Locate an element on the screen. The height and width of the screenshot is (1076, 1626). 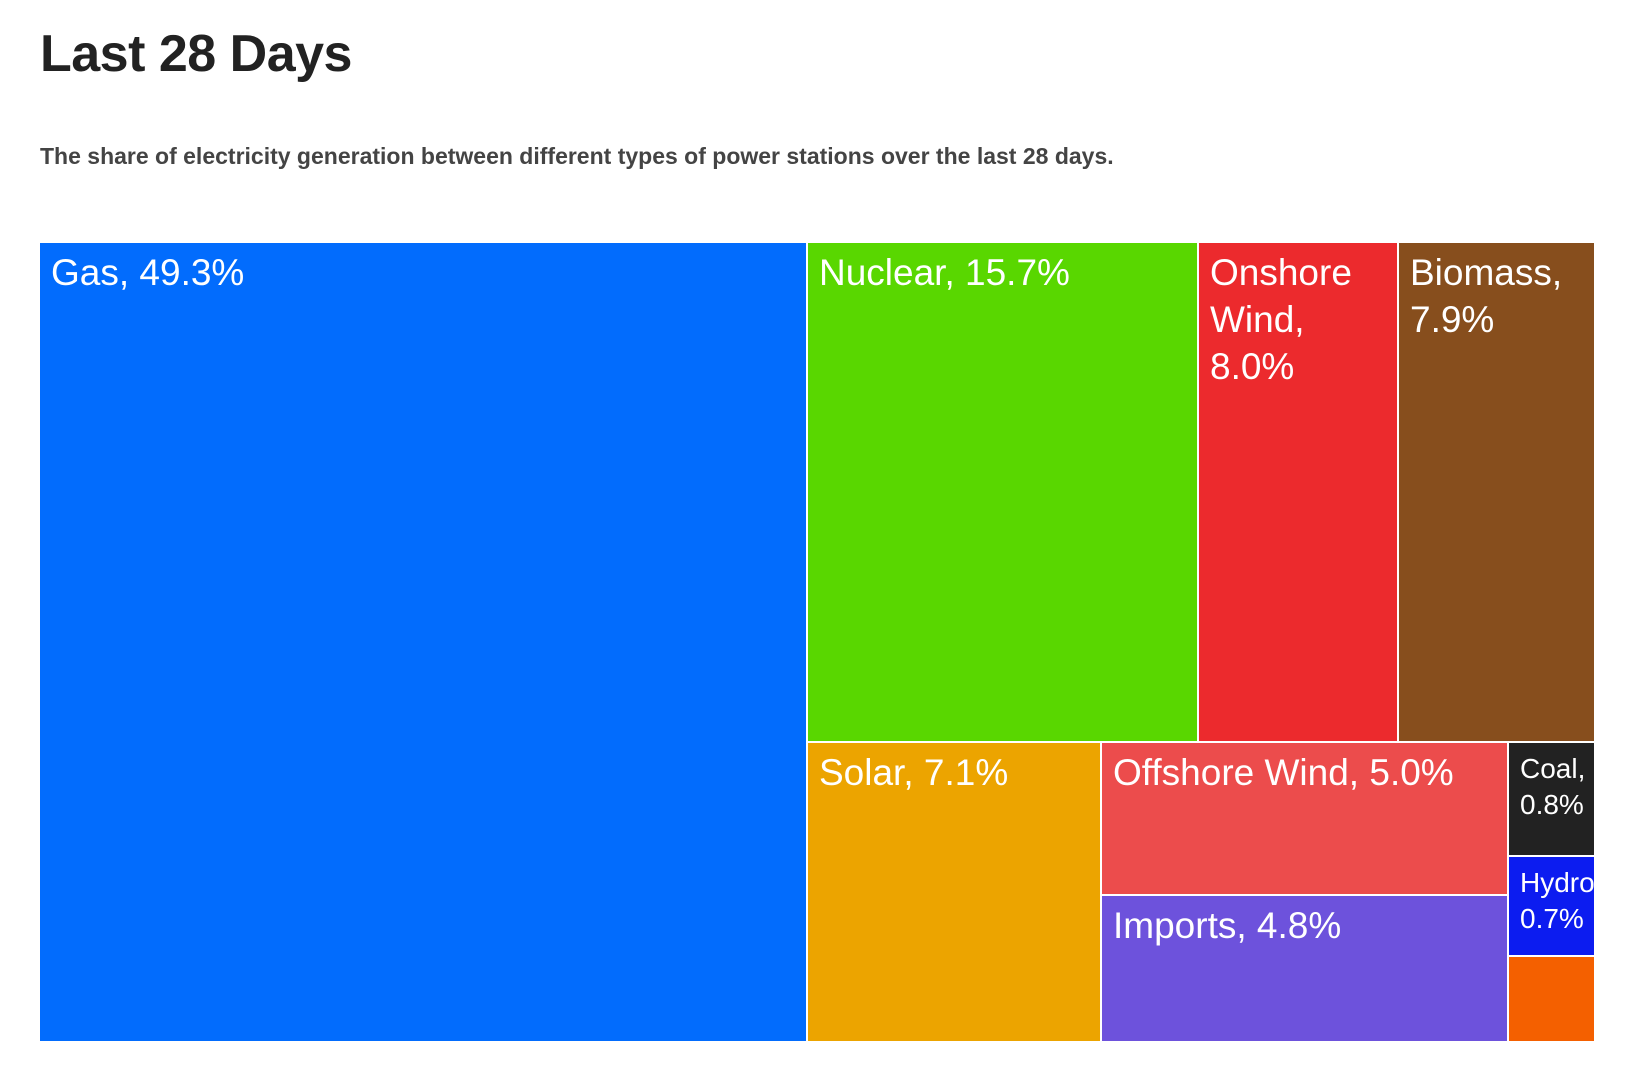
treemap-tile-coal: Coal, 0.8% is located at coordinates (1551, 799).